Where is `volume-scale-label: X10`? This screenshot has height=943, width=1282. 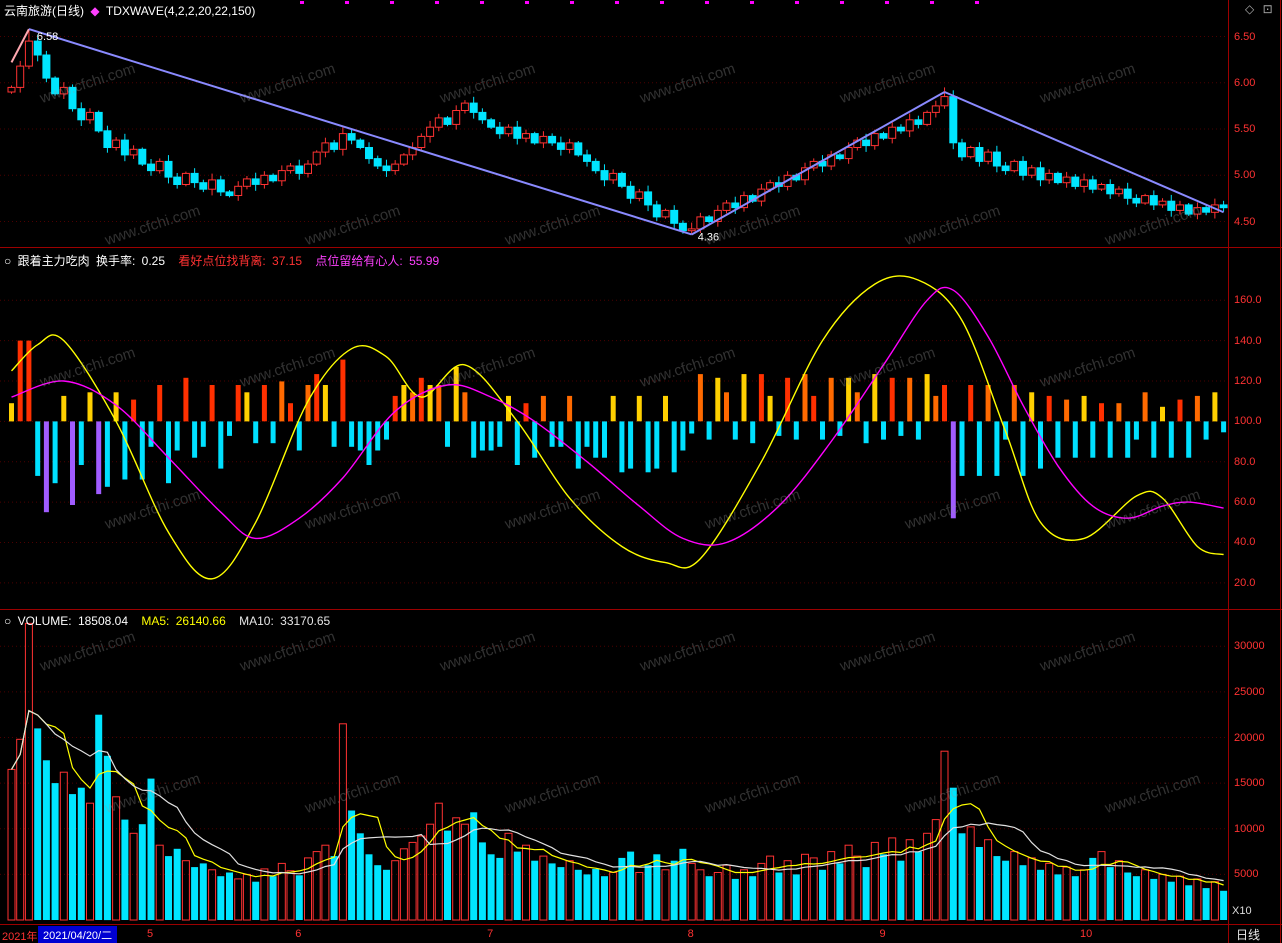 volume-scale-label: X10 is located at coordinates (1242, 911).